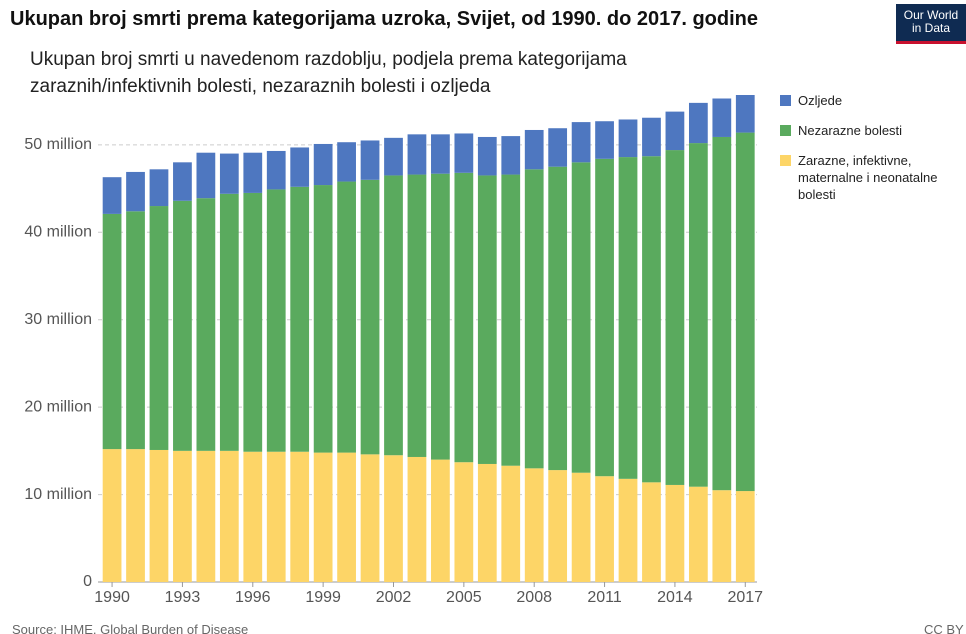 Image resolution: width=966 pixels, height=634 pixels. What do you see at coordinates (58, 319) in the screenshot?
I see `y-tick-label: 30 million` at bounding box center [58, 319].